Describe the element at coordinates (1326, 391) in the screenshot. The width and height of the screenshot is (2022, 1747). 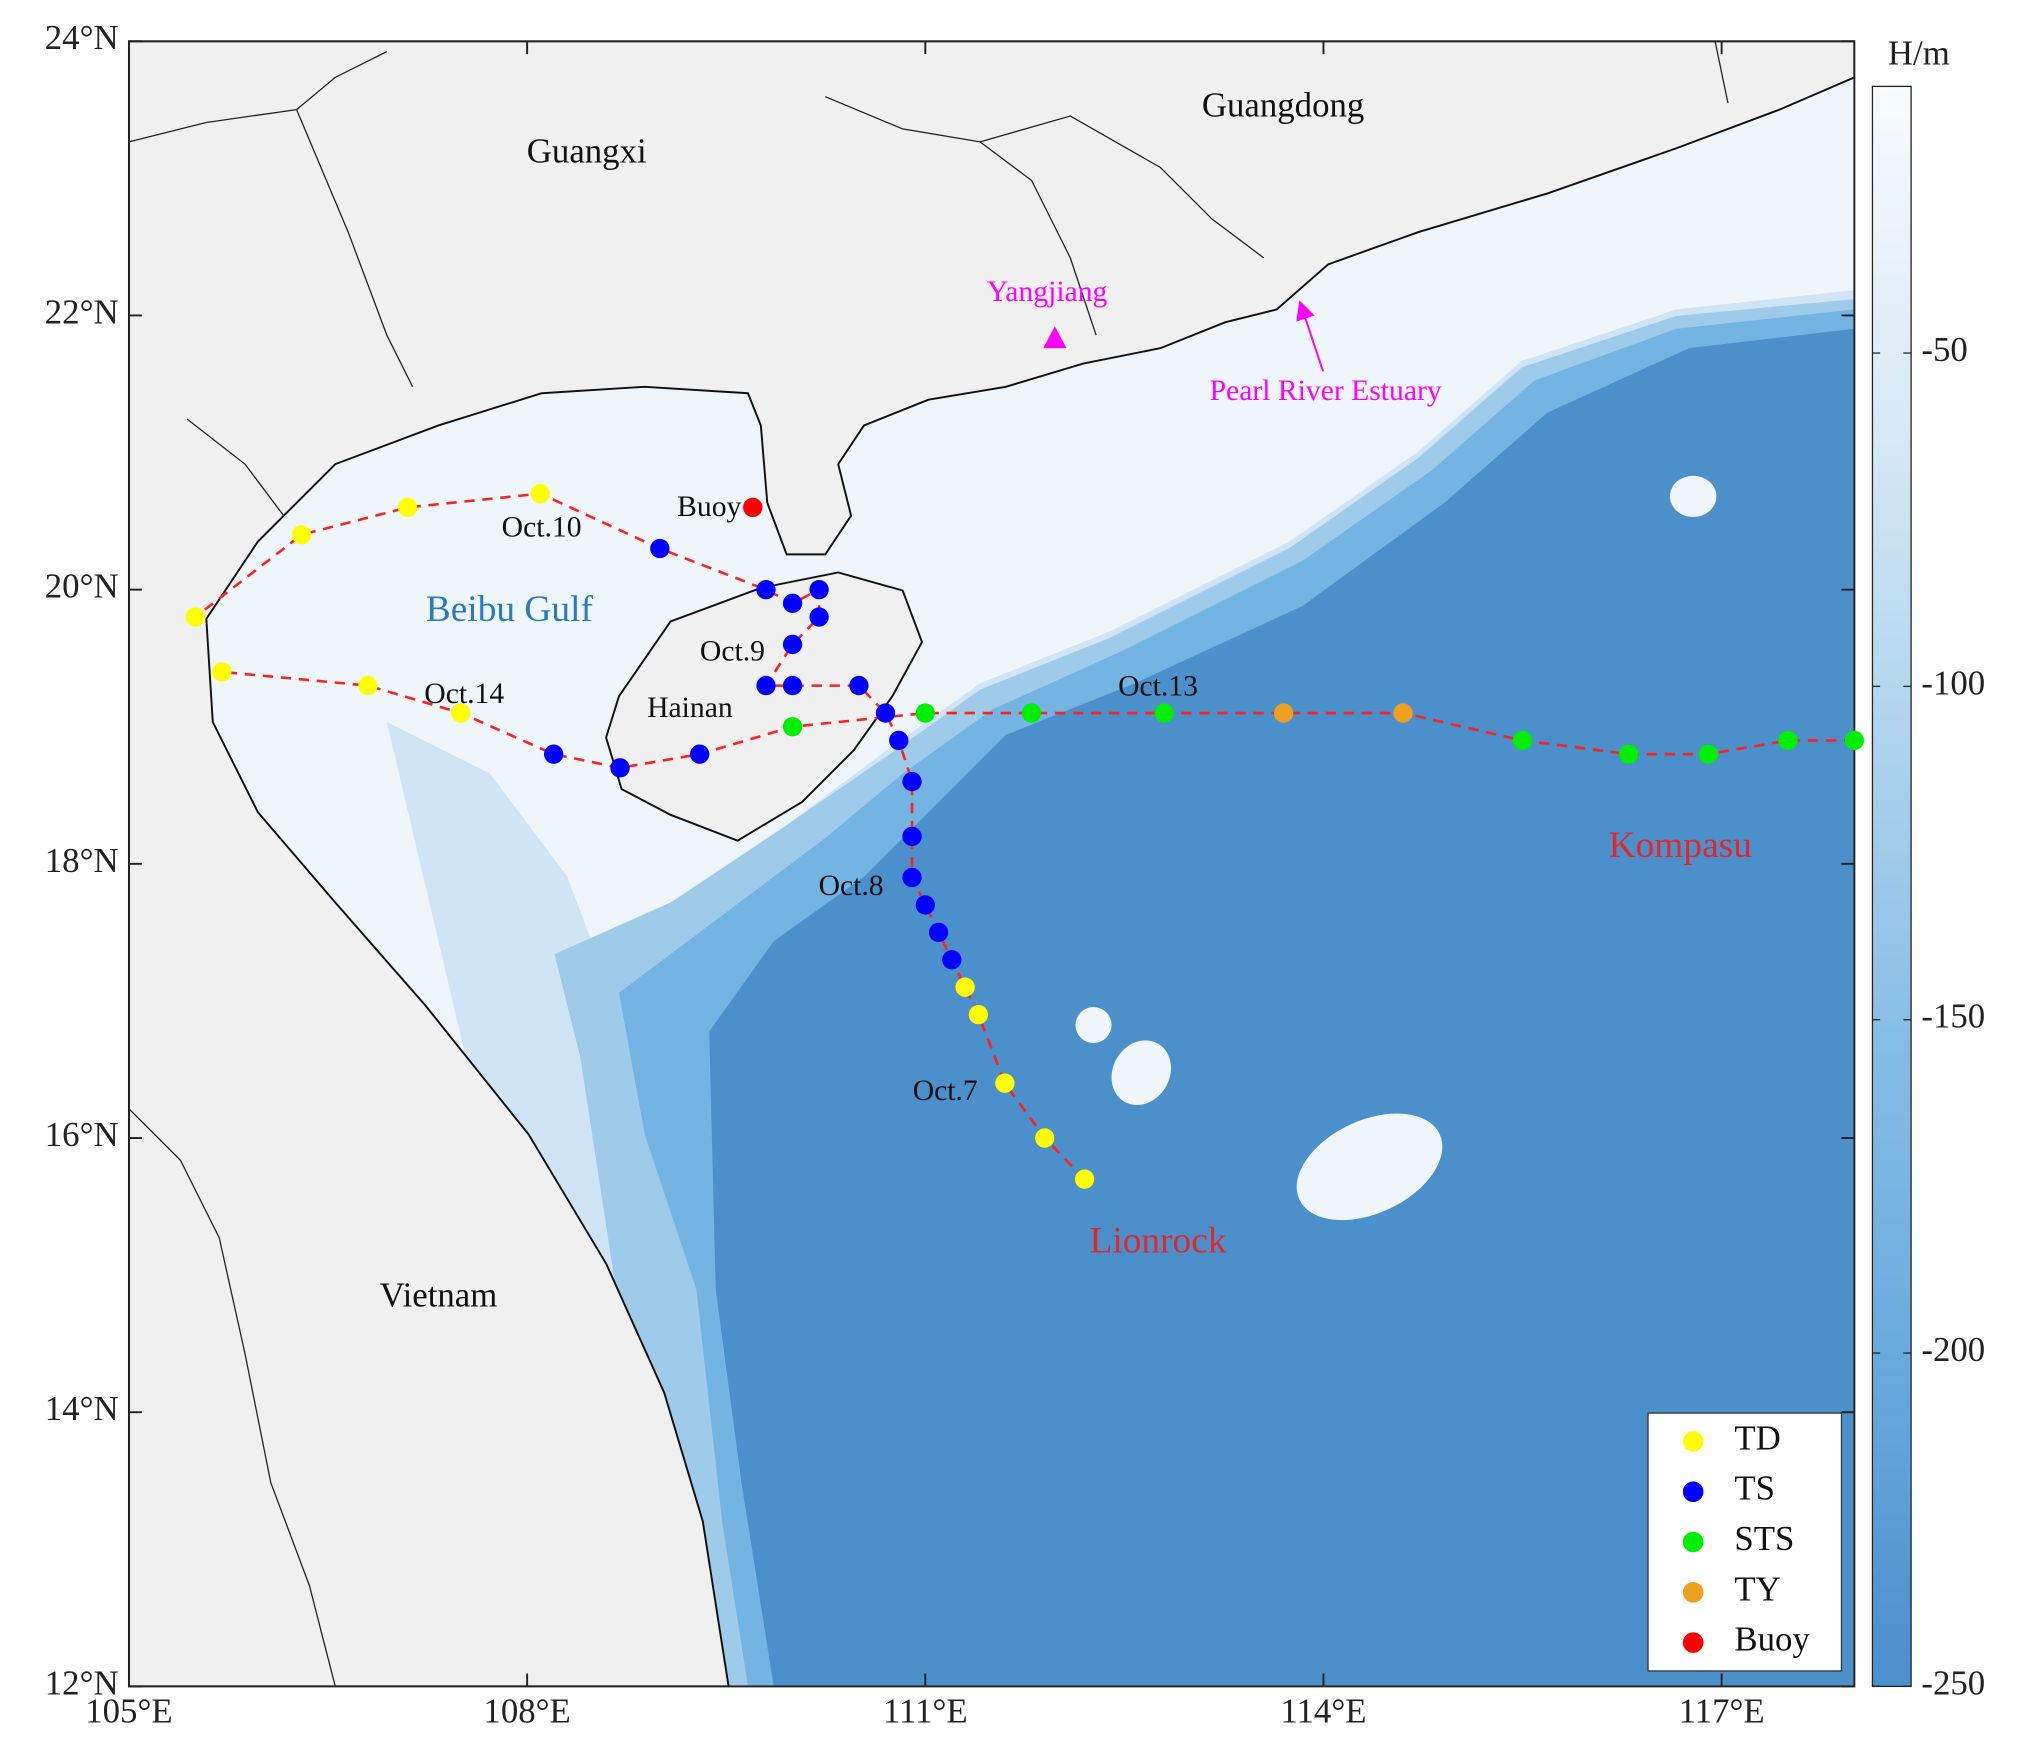
I see `place-label: Pearl River Estuary` at that location.